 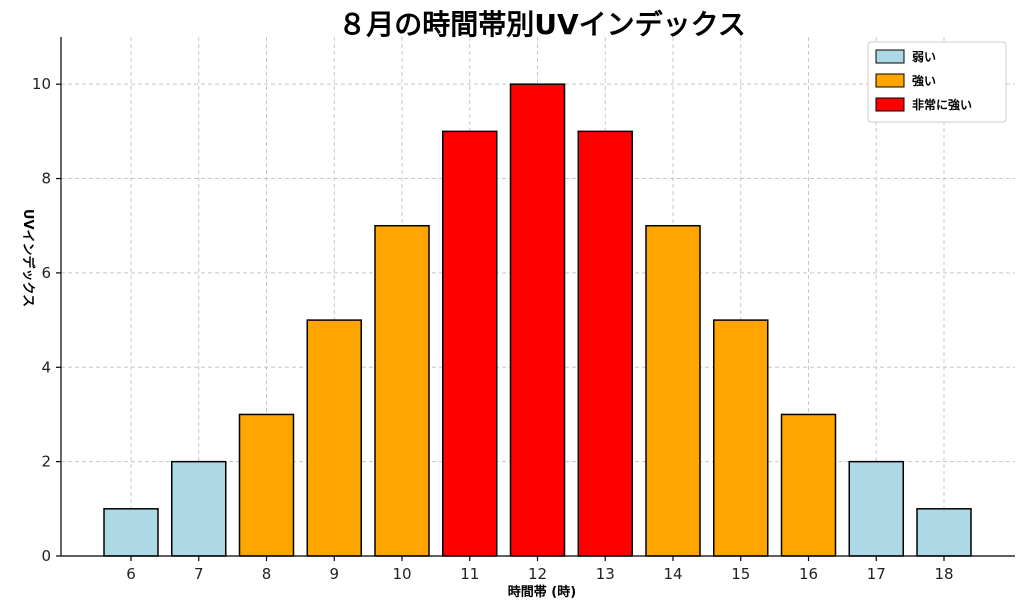 What do you see at coordinates (942, 104) in the screenshot?
I see `legend-label-very_strong: 非常に強い` at bounding box center [942, 104].